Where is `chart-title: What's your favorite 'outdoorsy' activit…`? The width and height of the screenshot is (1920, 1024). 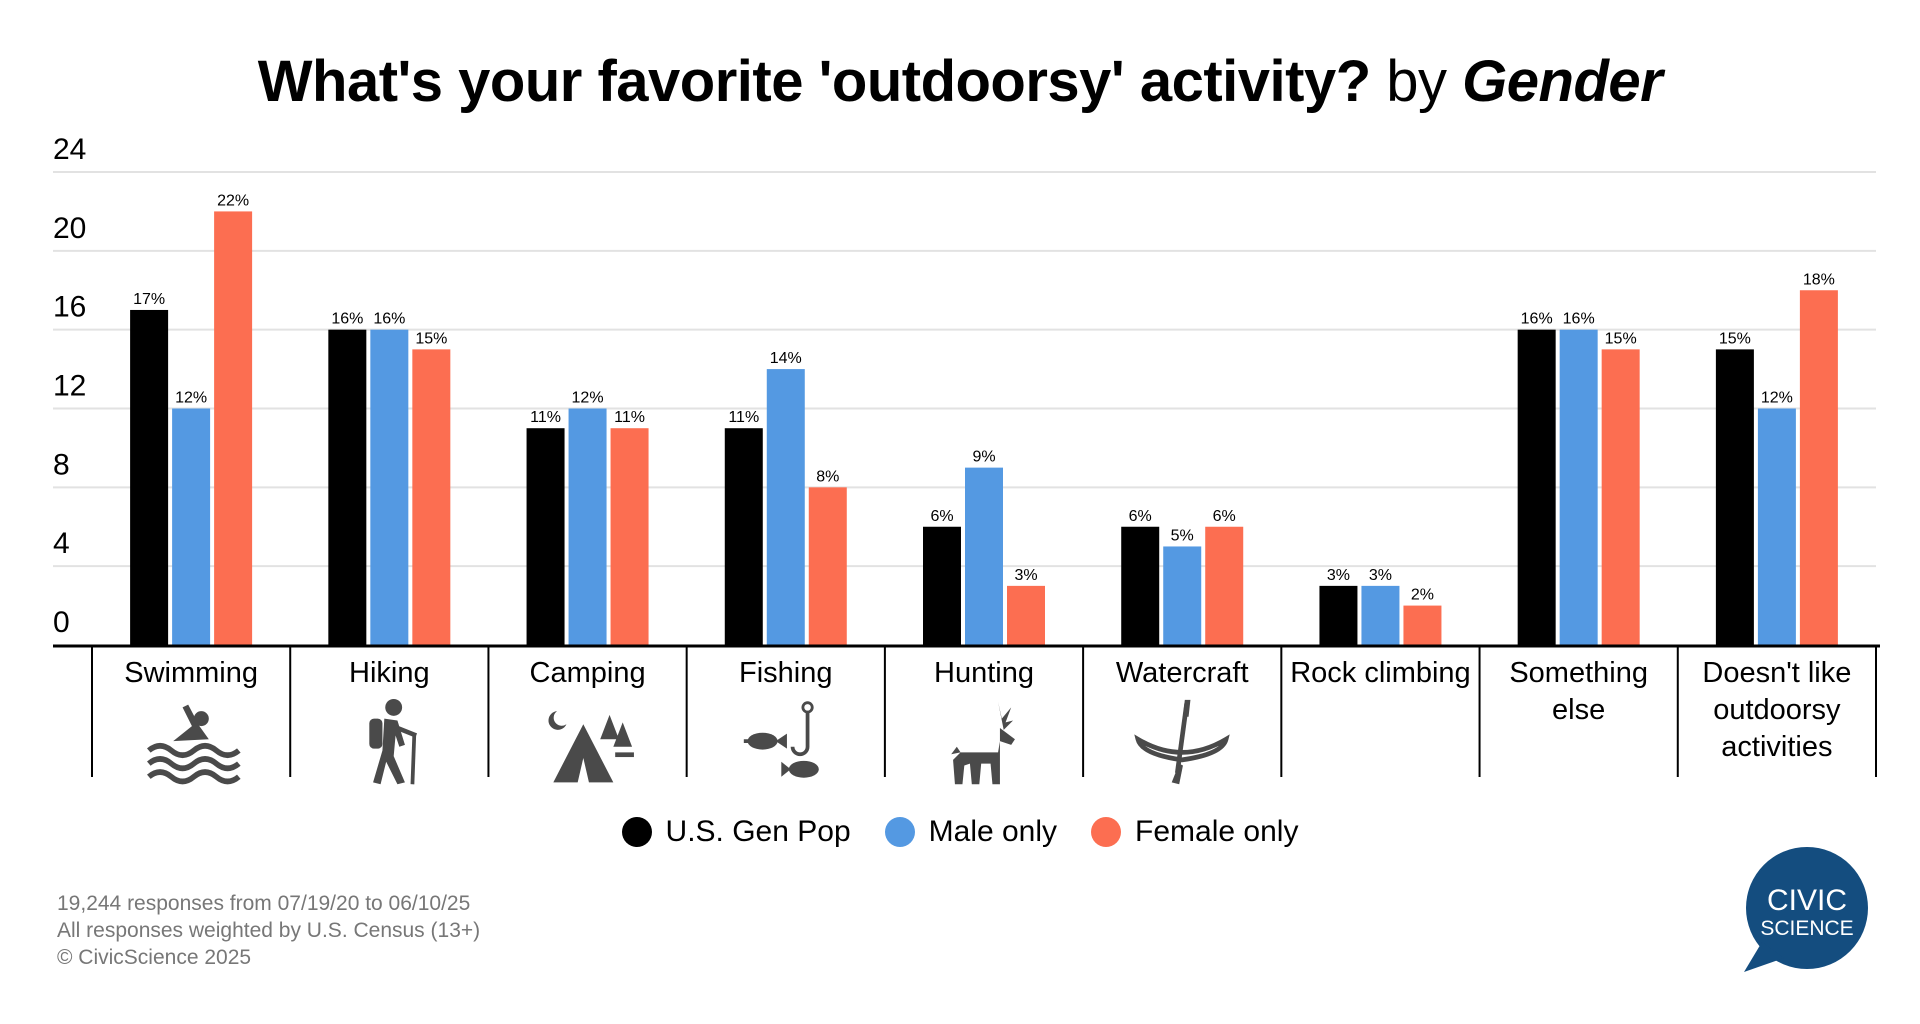 chart-title: What's your favorite 'outdoorsy' activit… is located at coordinates (960, 81).